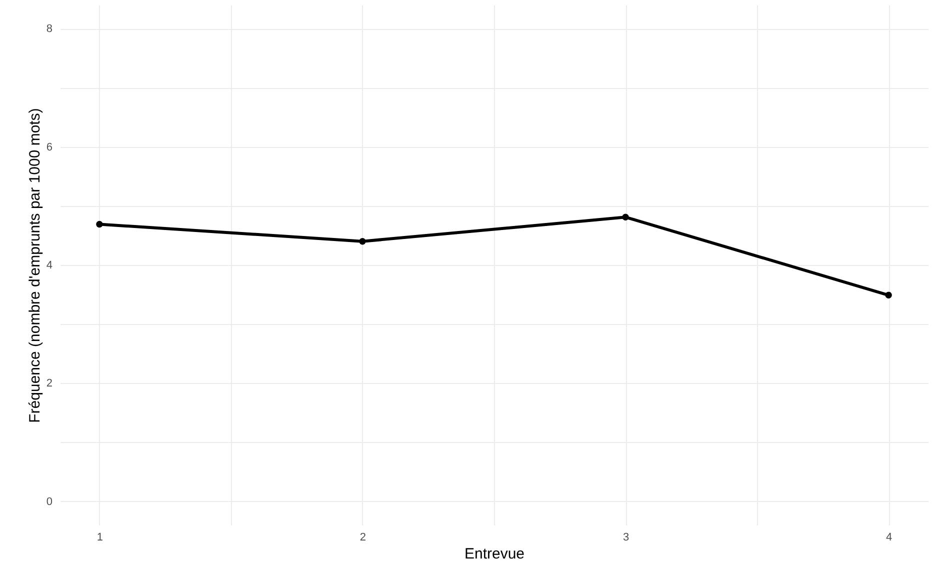 The height and width of the screenshot is (584, 932). Describe the element at coordinates (494, 554) in the screenshot. I see `x-axis-title: Entrevue` at that location.